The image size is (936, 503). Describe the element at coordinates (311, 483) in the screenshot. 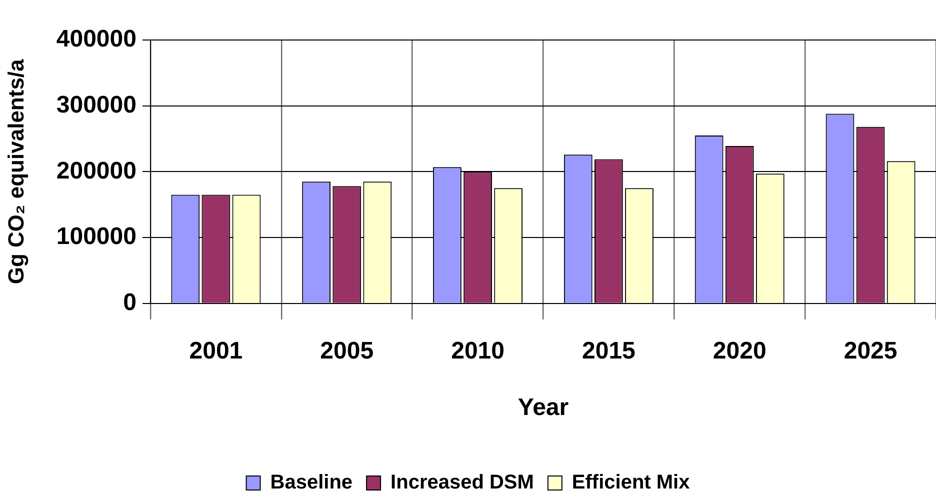

I see `legend-label: Baseline` at that location.